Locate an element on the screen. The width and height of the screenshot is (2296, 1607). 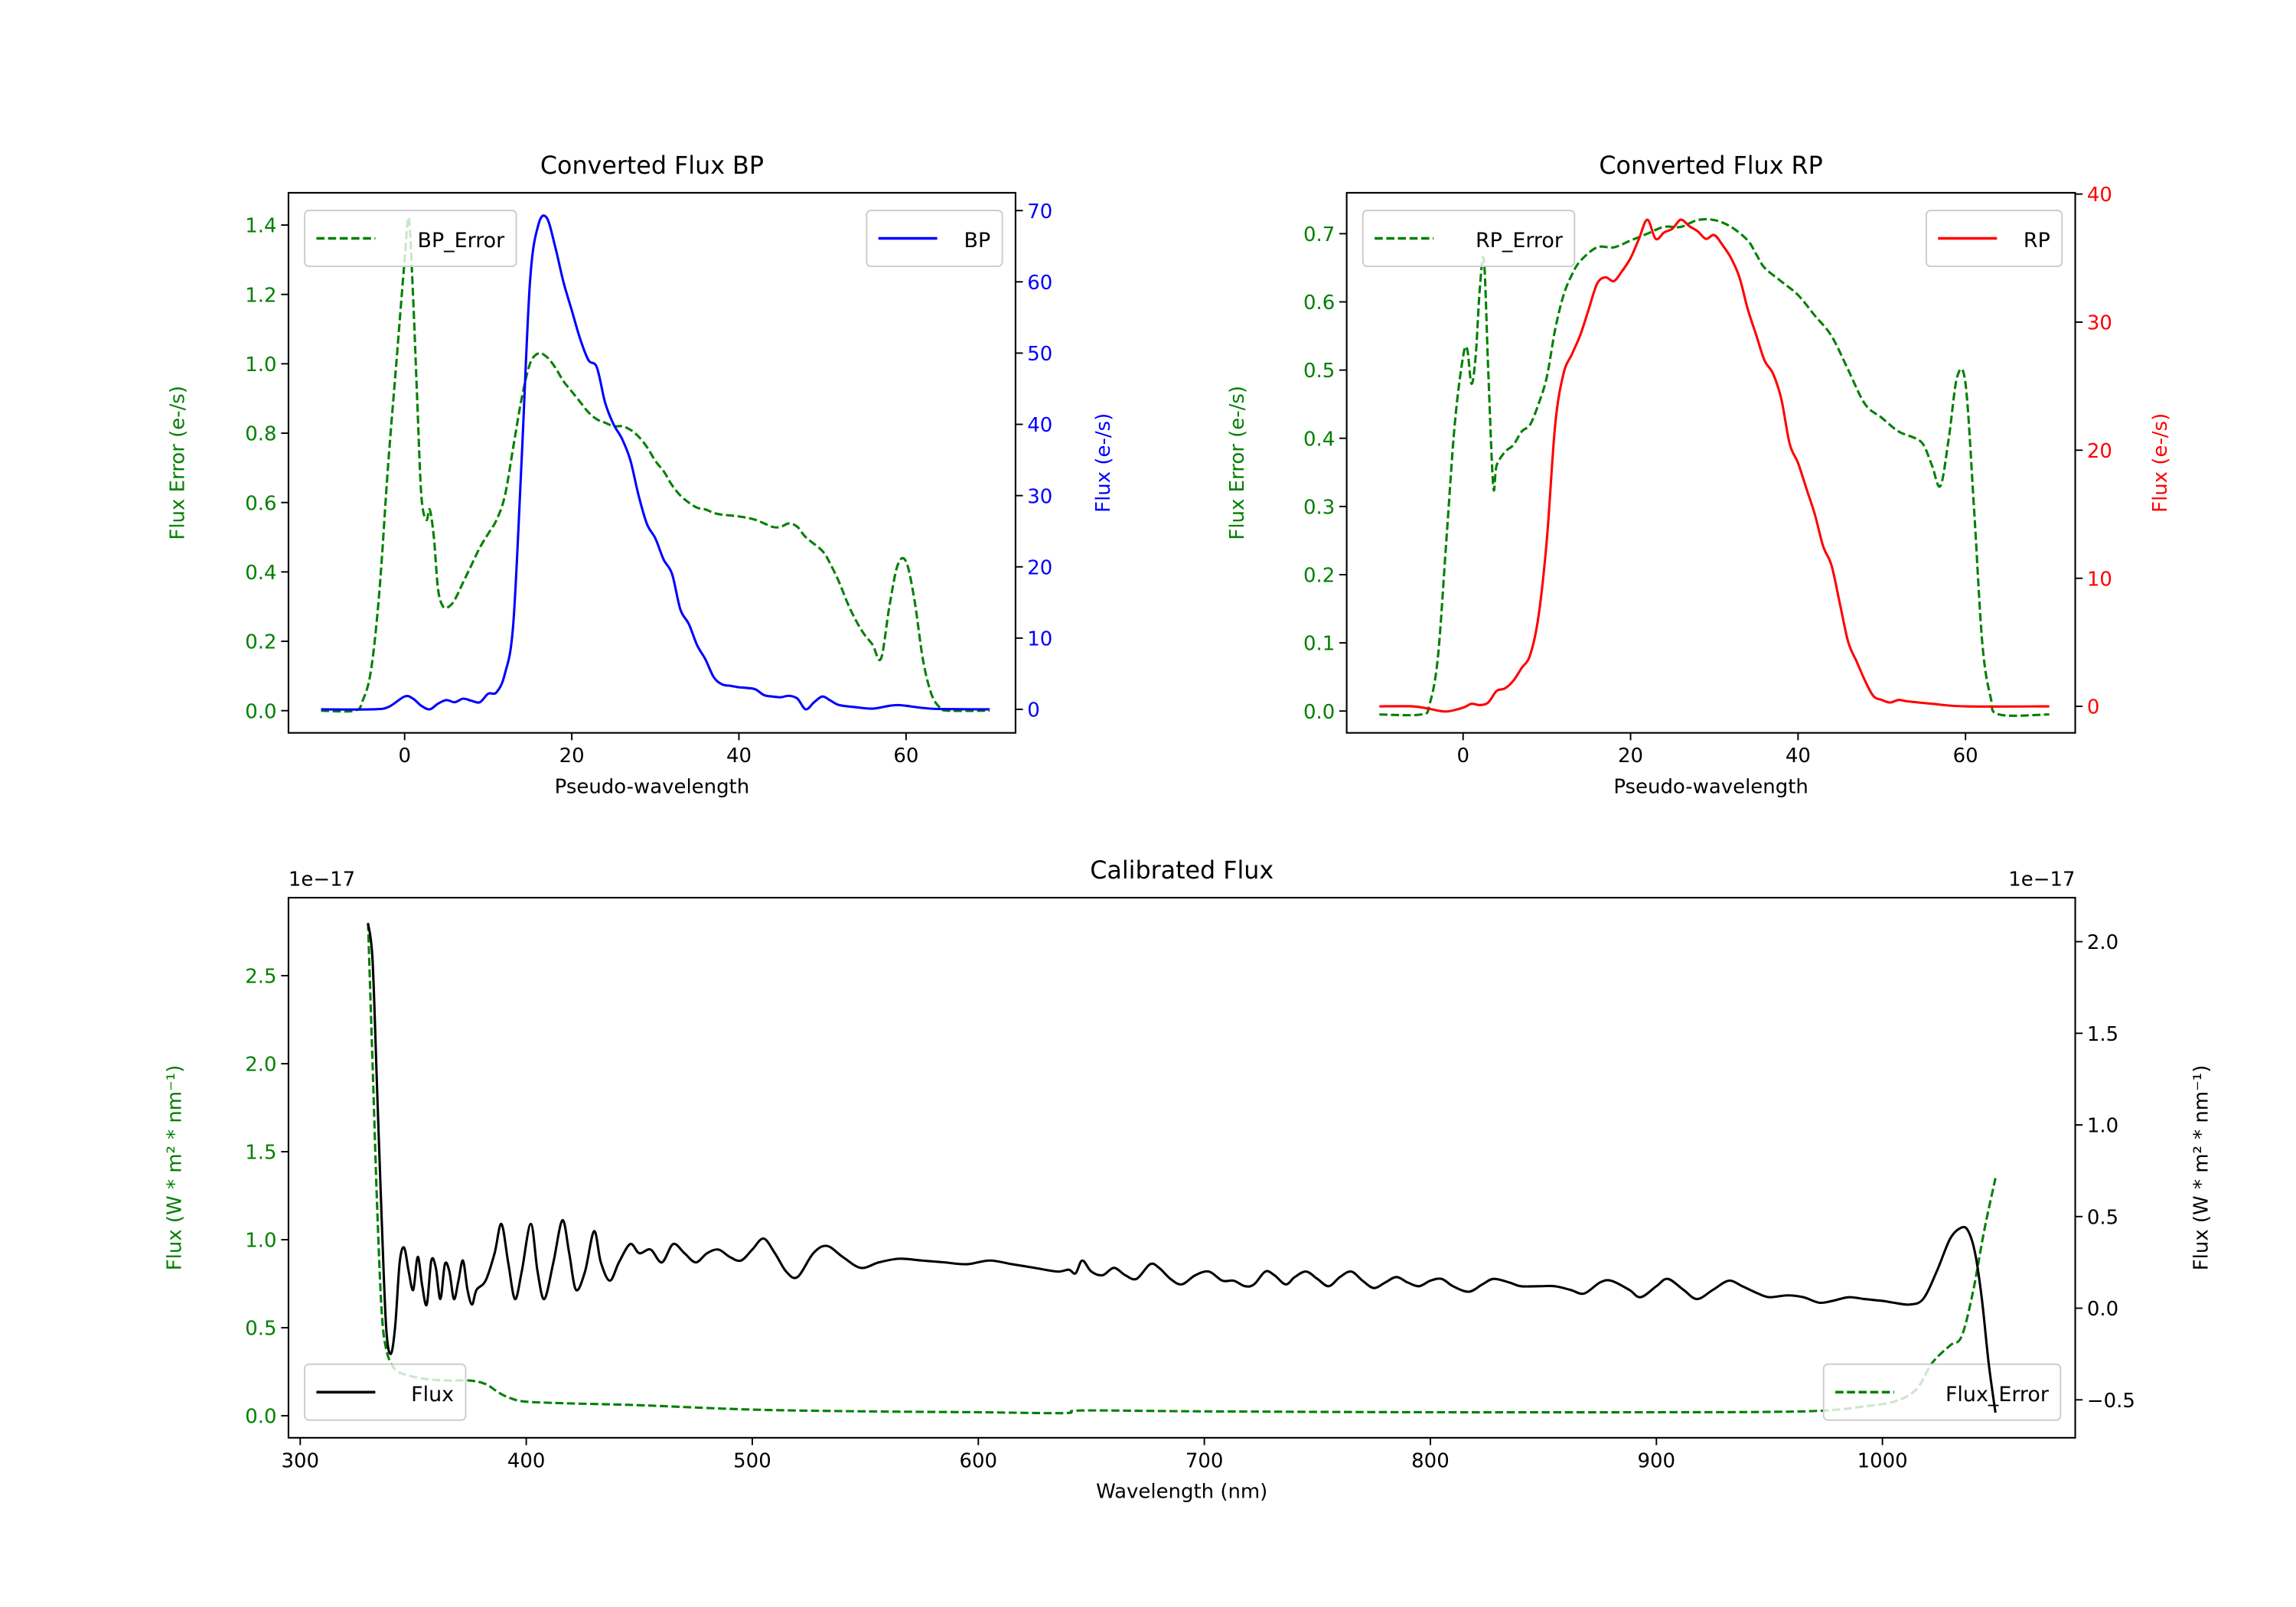
left-offset-text: 1e−17 is located at coordinates (322, 881).